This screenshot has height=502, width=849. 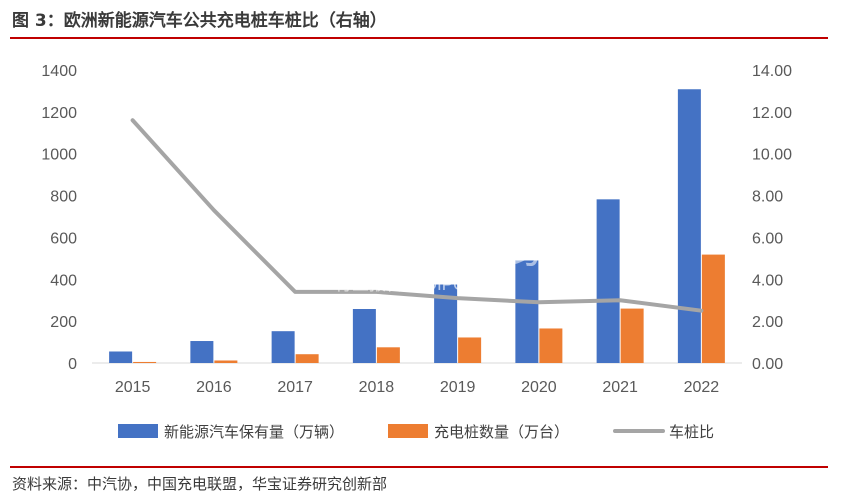 What do you see at coordinates (377, 387) in the screenshot?
I see `x-axis-tick-label: 2018` at bounding box center [377, 387].